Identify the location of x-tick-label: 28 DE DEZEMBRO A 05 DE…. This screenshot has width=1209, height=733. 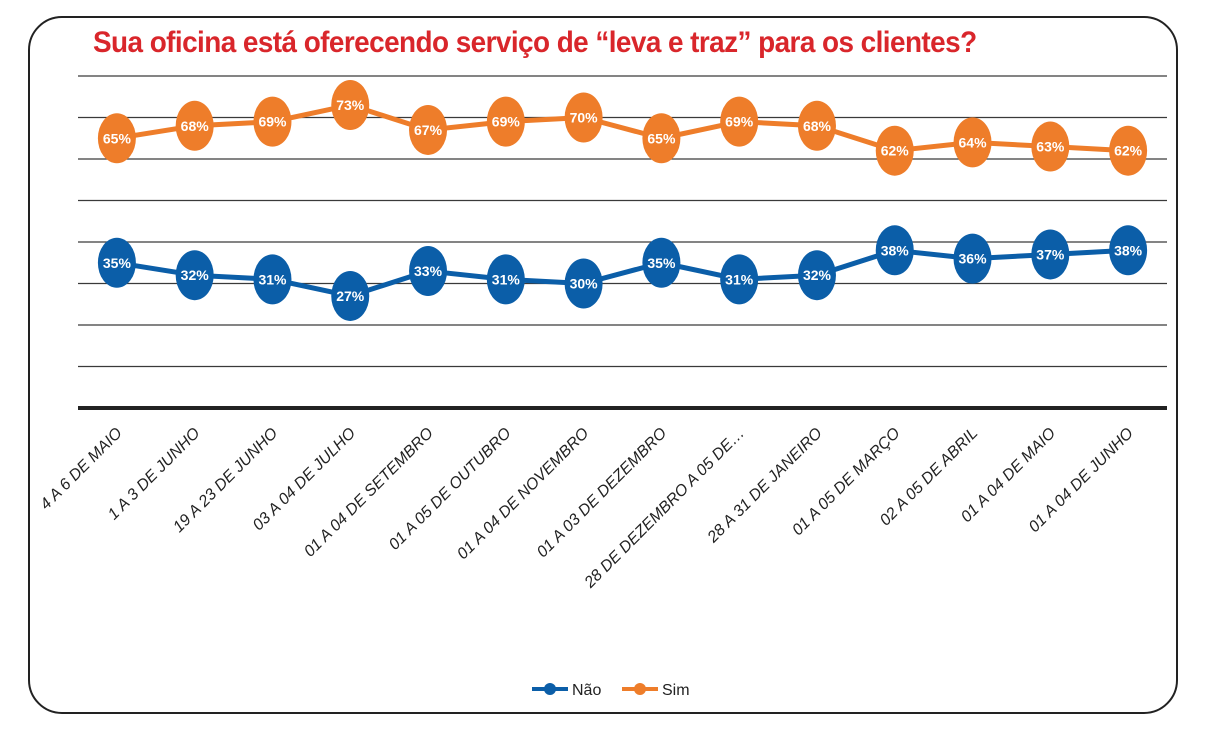
(664, 508).